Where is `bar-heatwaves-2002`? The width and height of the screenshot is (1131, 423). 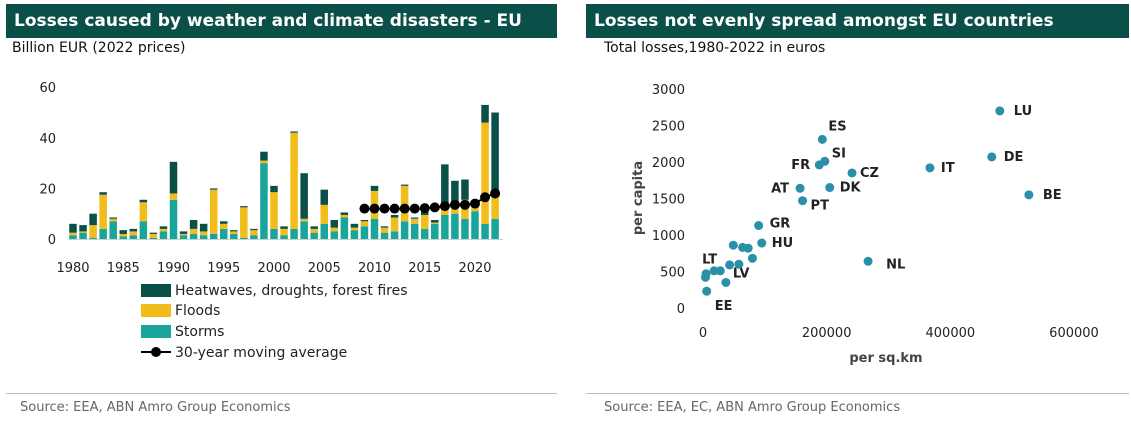
bar-heatwaves-2002 is located at coordinates (294, 132).